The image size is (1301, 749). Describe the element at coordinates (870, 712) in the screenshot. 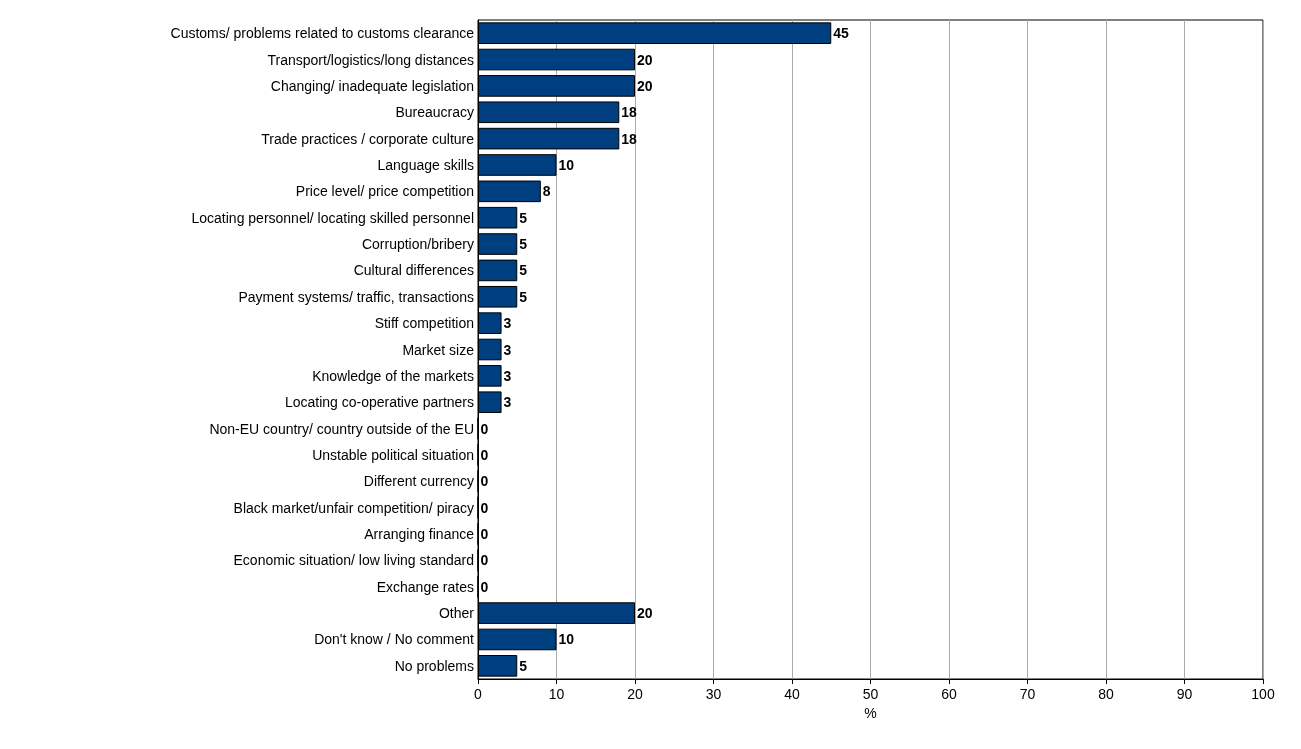

I see `x-axis-title: %` at that location.